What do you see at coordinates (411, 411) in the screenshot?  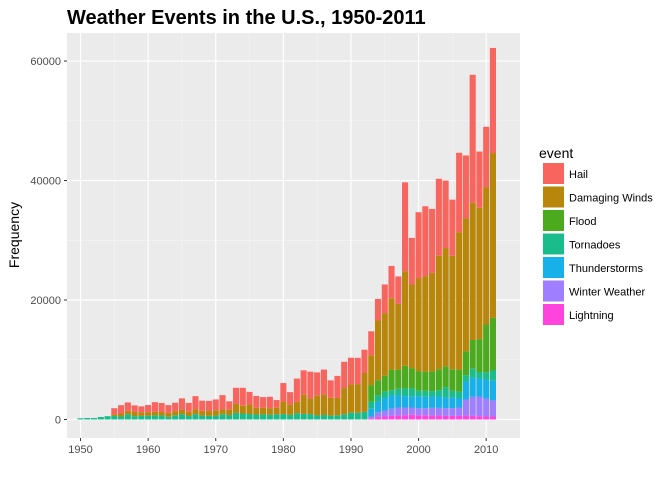 I see `bar-winter-weather-1999` at bounding box center [411, 411].